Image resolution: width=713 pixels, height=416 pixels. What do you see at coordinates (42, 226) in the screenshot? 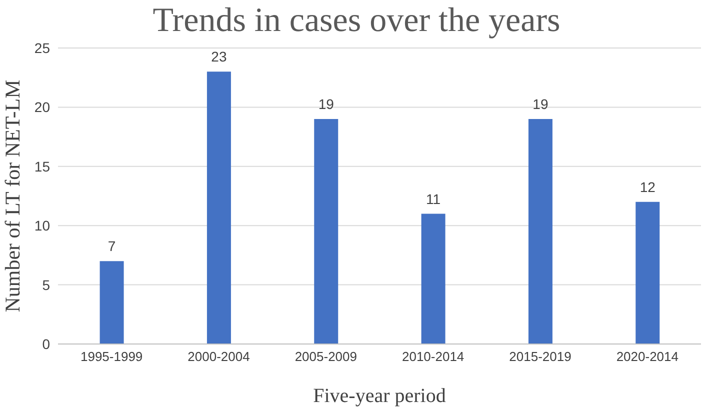
I see `y-tick-label: 10` at bounding box center [42, 226].